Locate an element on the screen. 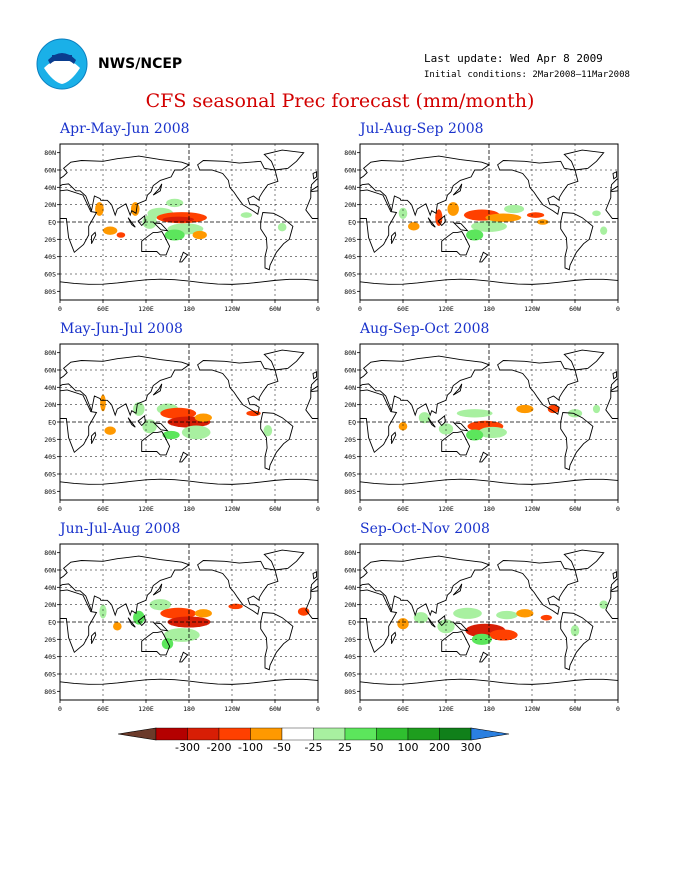 The image size is (680, 880). initial-conditions-text: Initial conditions: 2Mar2008–11Mar2008 is located at coordinates (527, 75).